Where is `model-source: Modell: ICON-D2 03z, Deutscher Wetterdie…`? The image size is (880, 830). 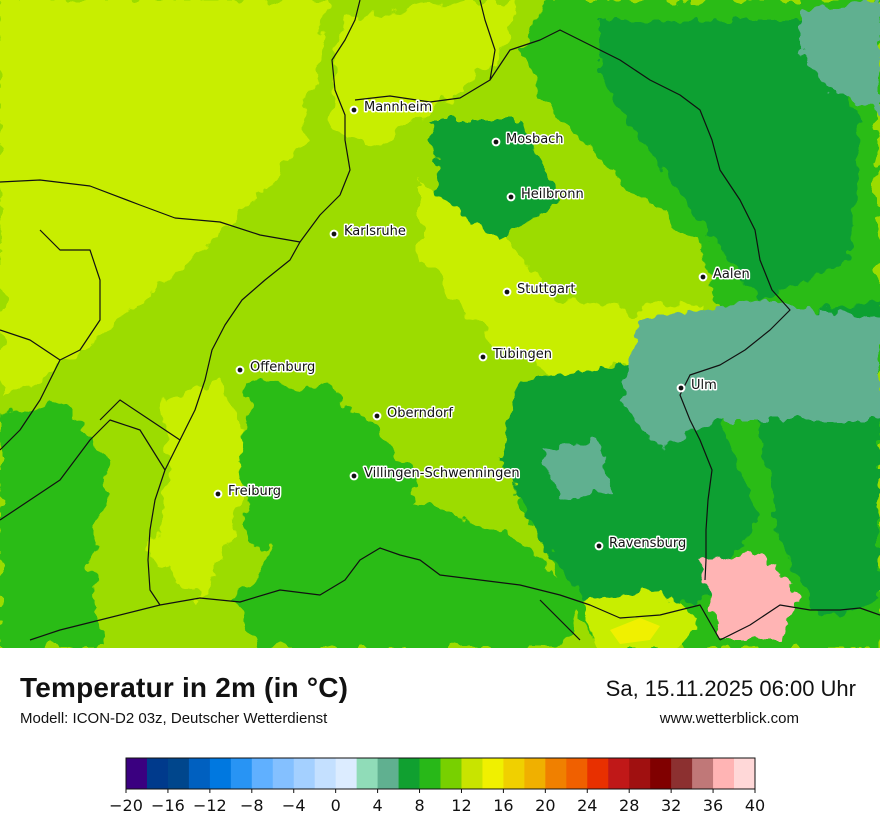
model-source: Modell: ICON-D2 03z, Deutscher Wetterdie… is located at coordinates (174, 718).